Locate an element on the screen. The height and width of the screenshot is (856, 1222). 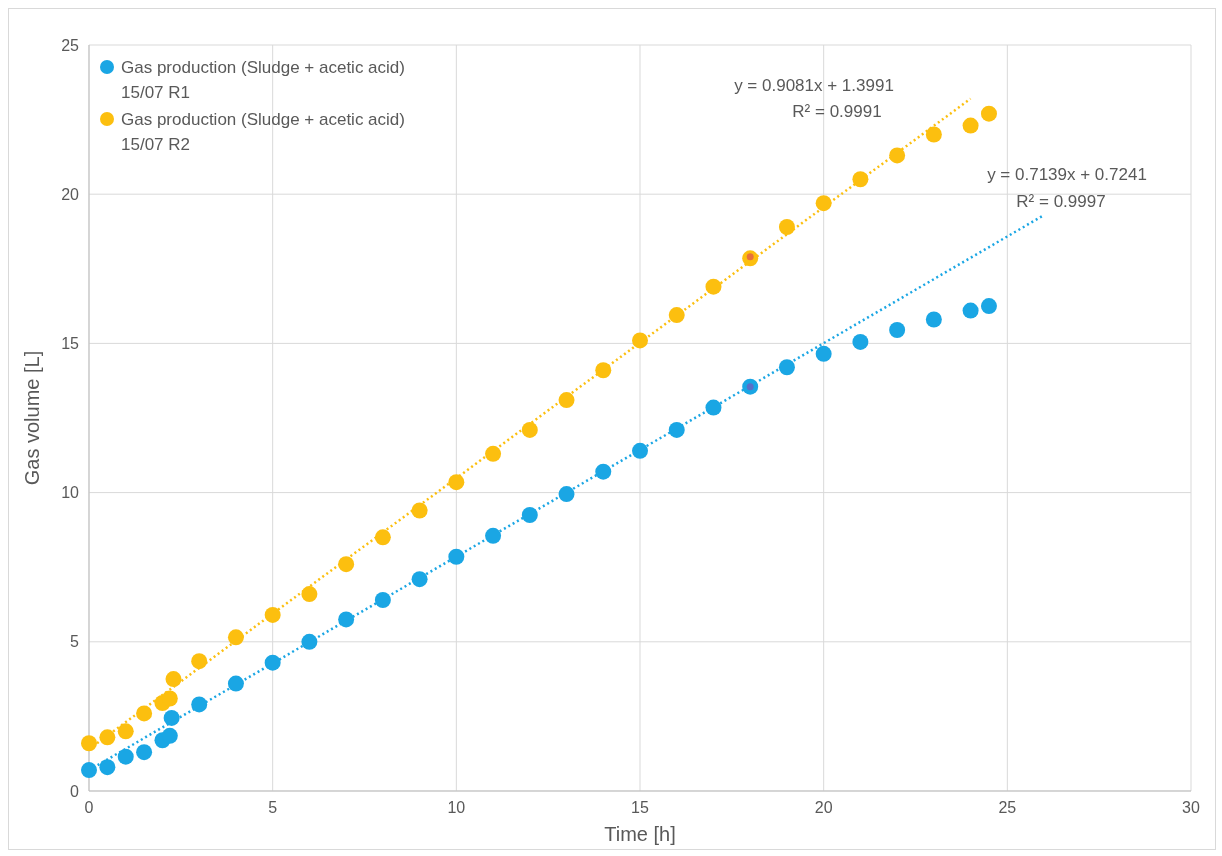
x-tick-label: 30 is located at coordinates (1191, 807).